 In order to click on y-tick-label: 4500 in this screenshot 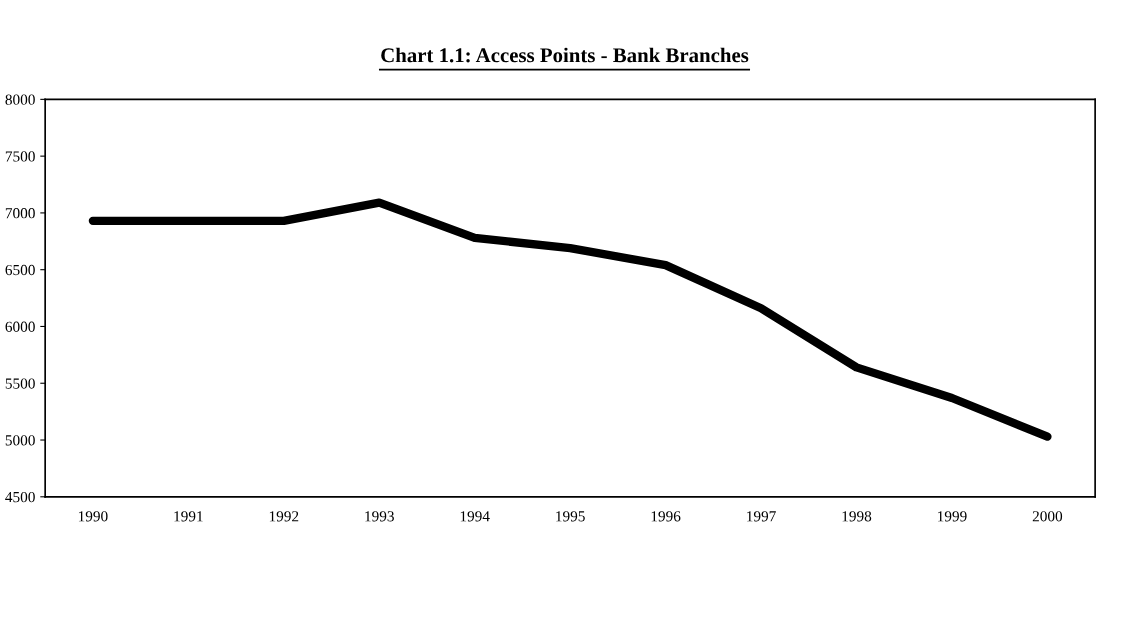, I will do `click(20, 497)`.